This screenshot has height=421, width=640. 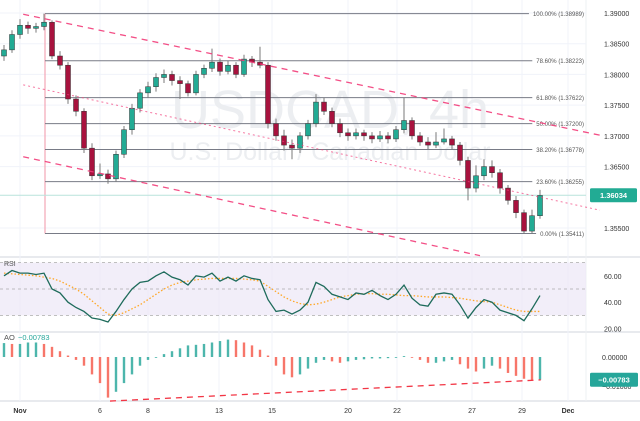 What do you see at coordinates (616, 75) in the screenshot?
I see `price-tick: 1.38000` at bounding box center [616, 75].